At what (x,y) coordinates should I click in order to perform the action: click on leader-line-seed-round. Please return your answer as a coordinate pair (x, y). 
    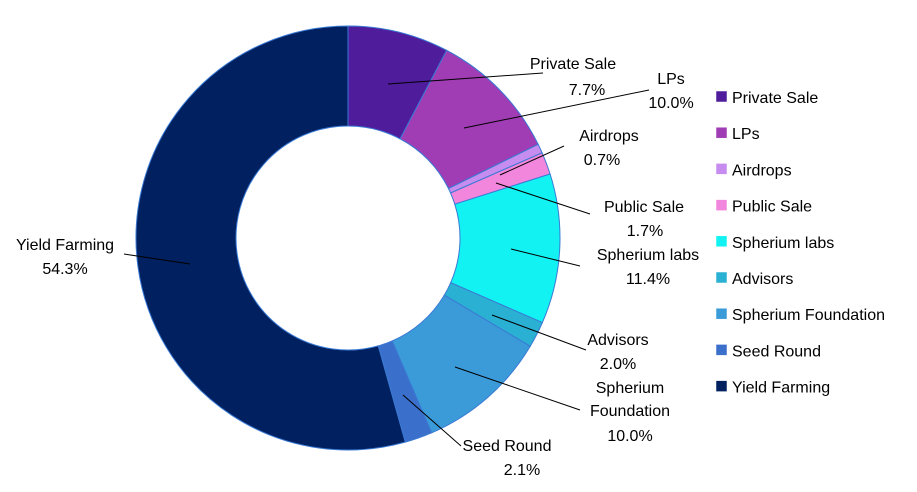
    Looking at the image, I should click on (432, 420).